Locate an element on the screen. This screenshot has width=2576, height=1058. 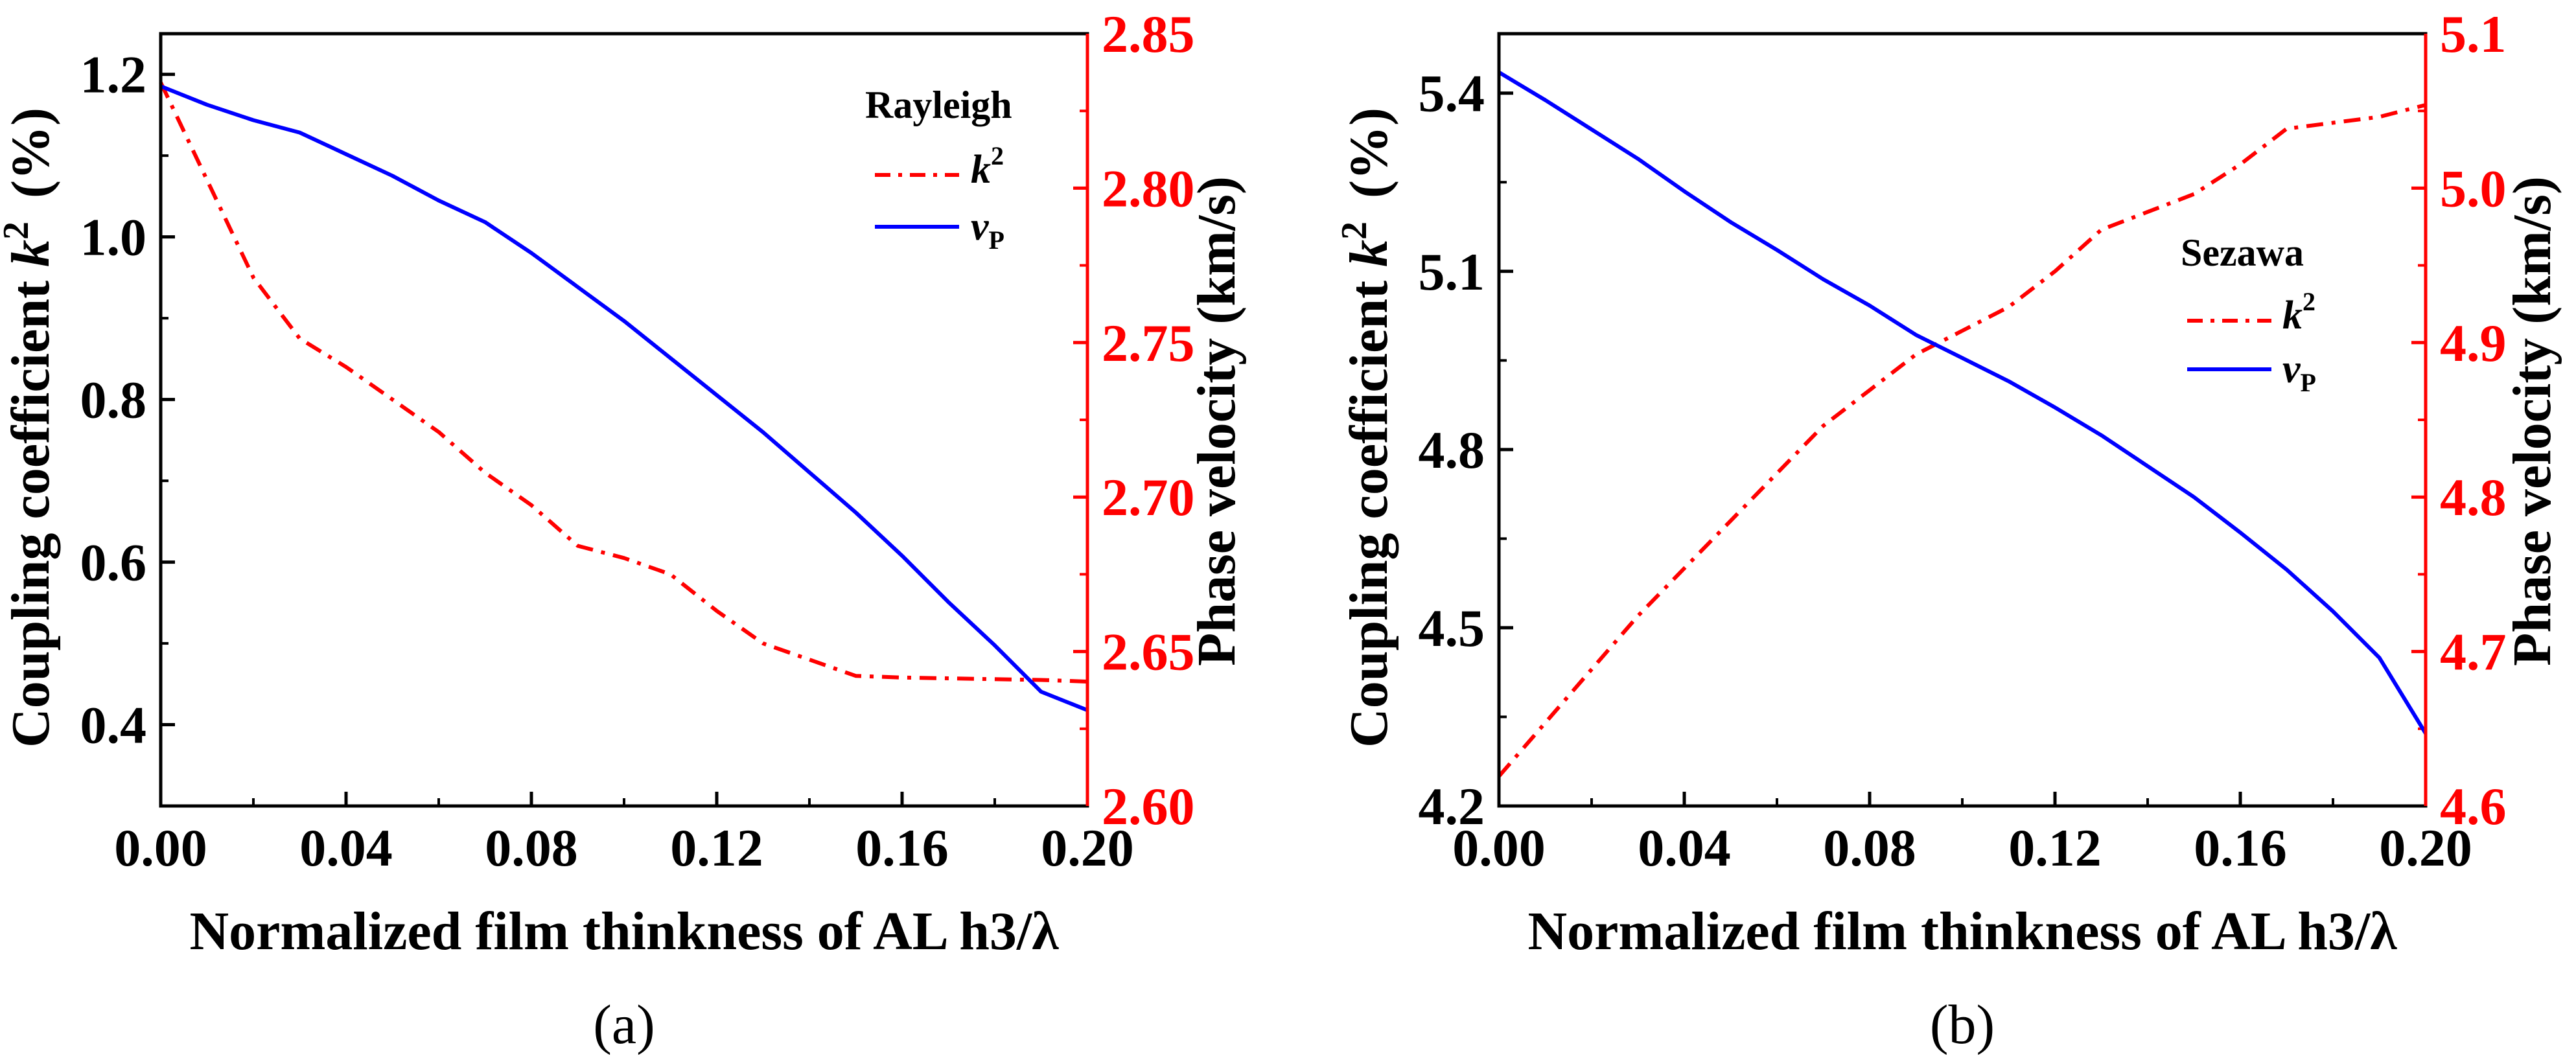
panel-a-y-right-title: Phase velocity (km/s) is located at coordinates (1217, 421).